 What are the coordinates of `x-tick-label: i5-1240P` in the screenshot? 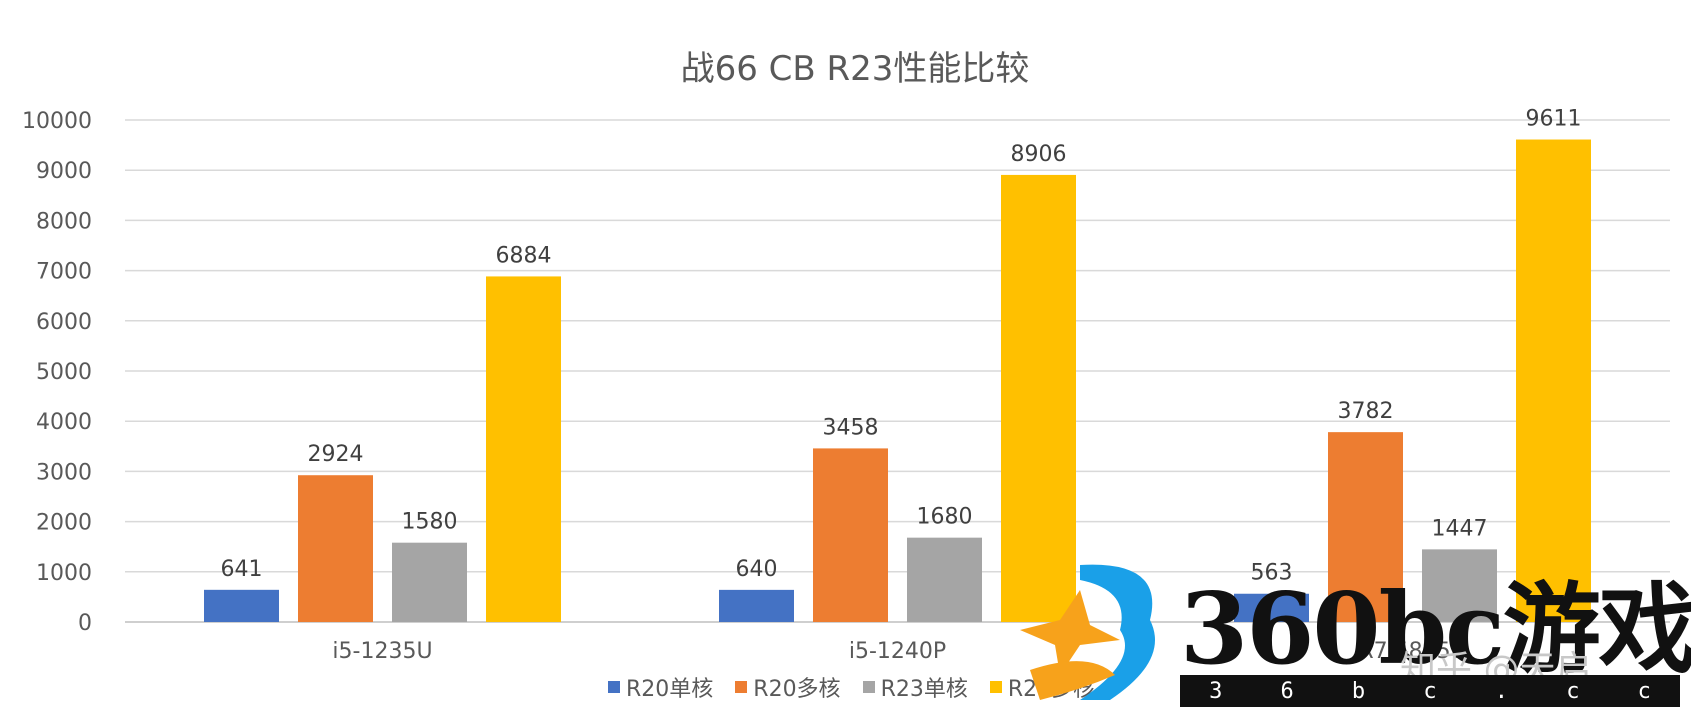 It's located at (897, 651).